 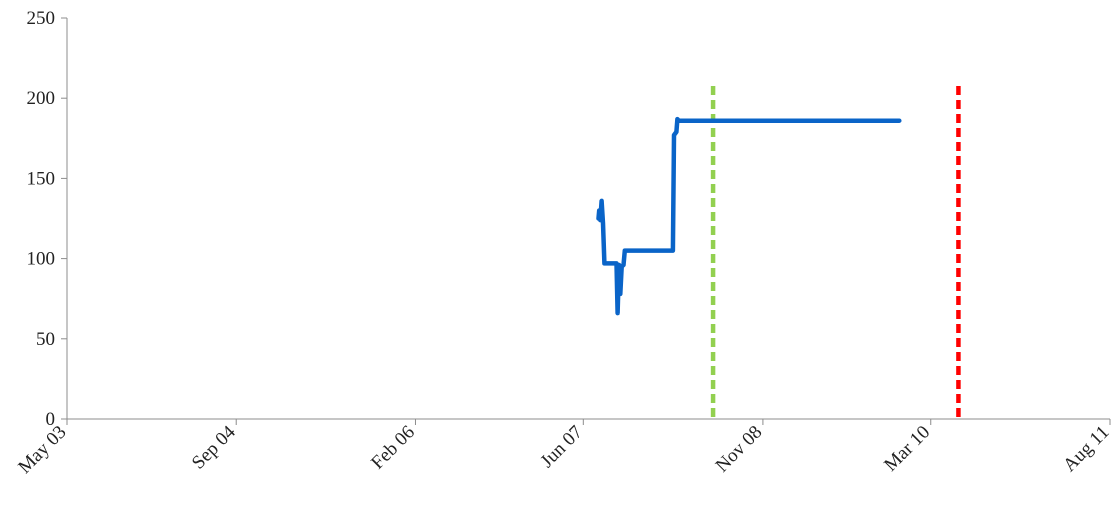 What do you see at coordinates (45, 339) in the screenshot?
I see `y-tick-label: 50` at bounding box center [45, 339].